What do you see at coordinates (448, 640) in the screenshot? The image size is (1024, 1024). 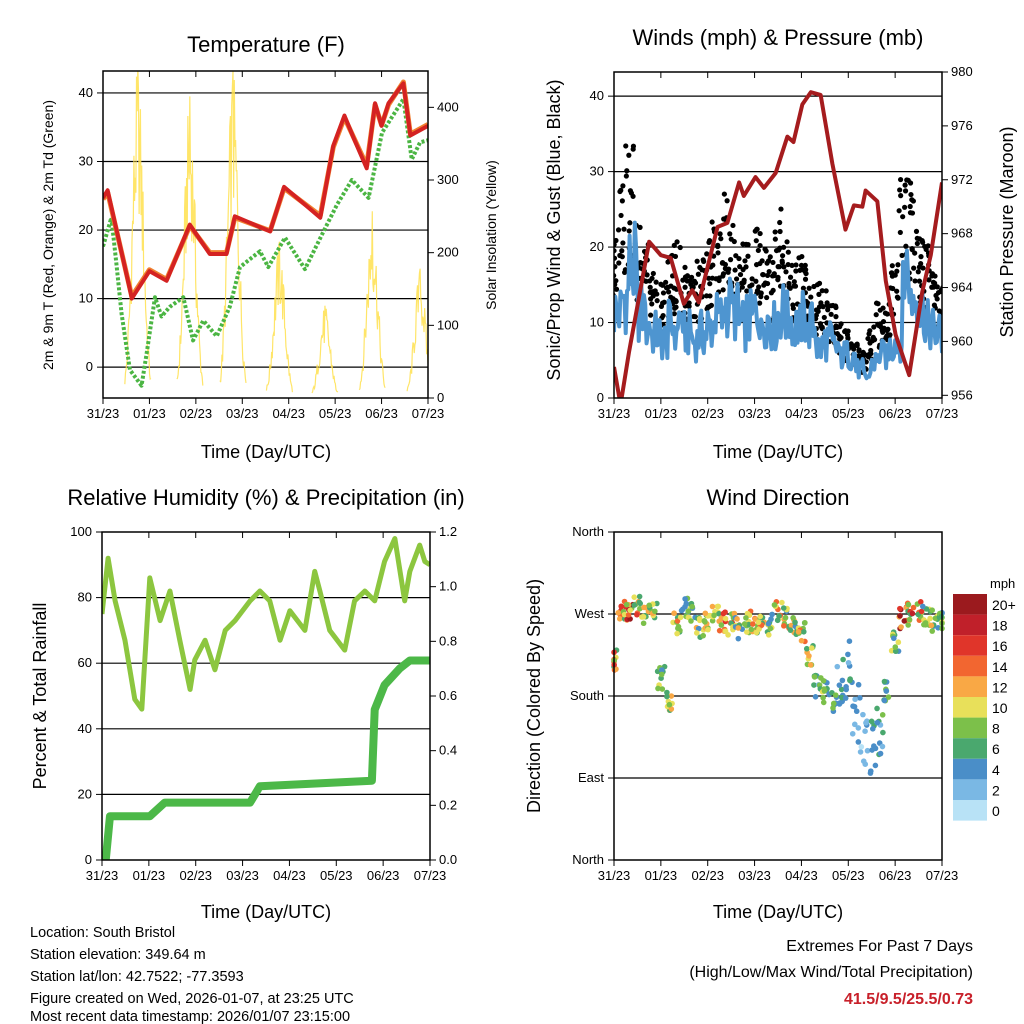 I see `y-right-tick-label: 0.8` at bounding box center [448, 640].